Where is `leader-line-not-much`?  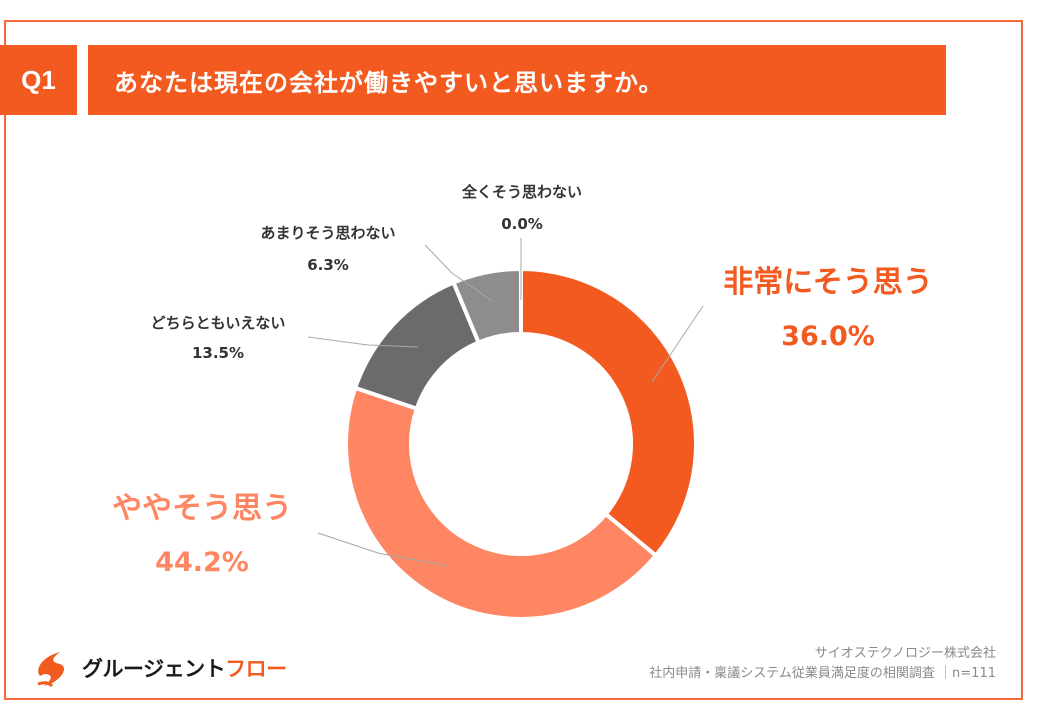 leader-line-not-much is located at coordinates (458, 273).